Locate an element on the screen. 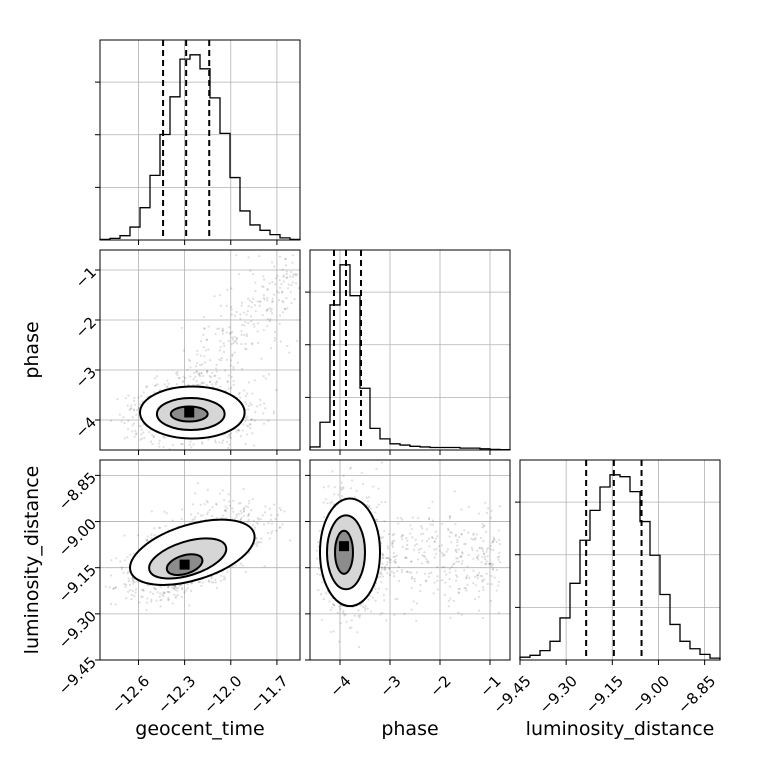  x-tick-label: −8.85 is located at coordinates (696, 694).